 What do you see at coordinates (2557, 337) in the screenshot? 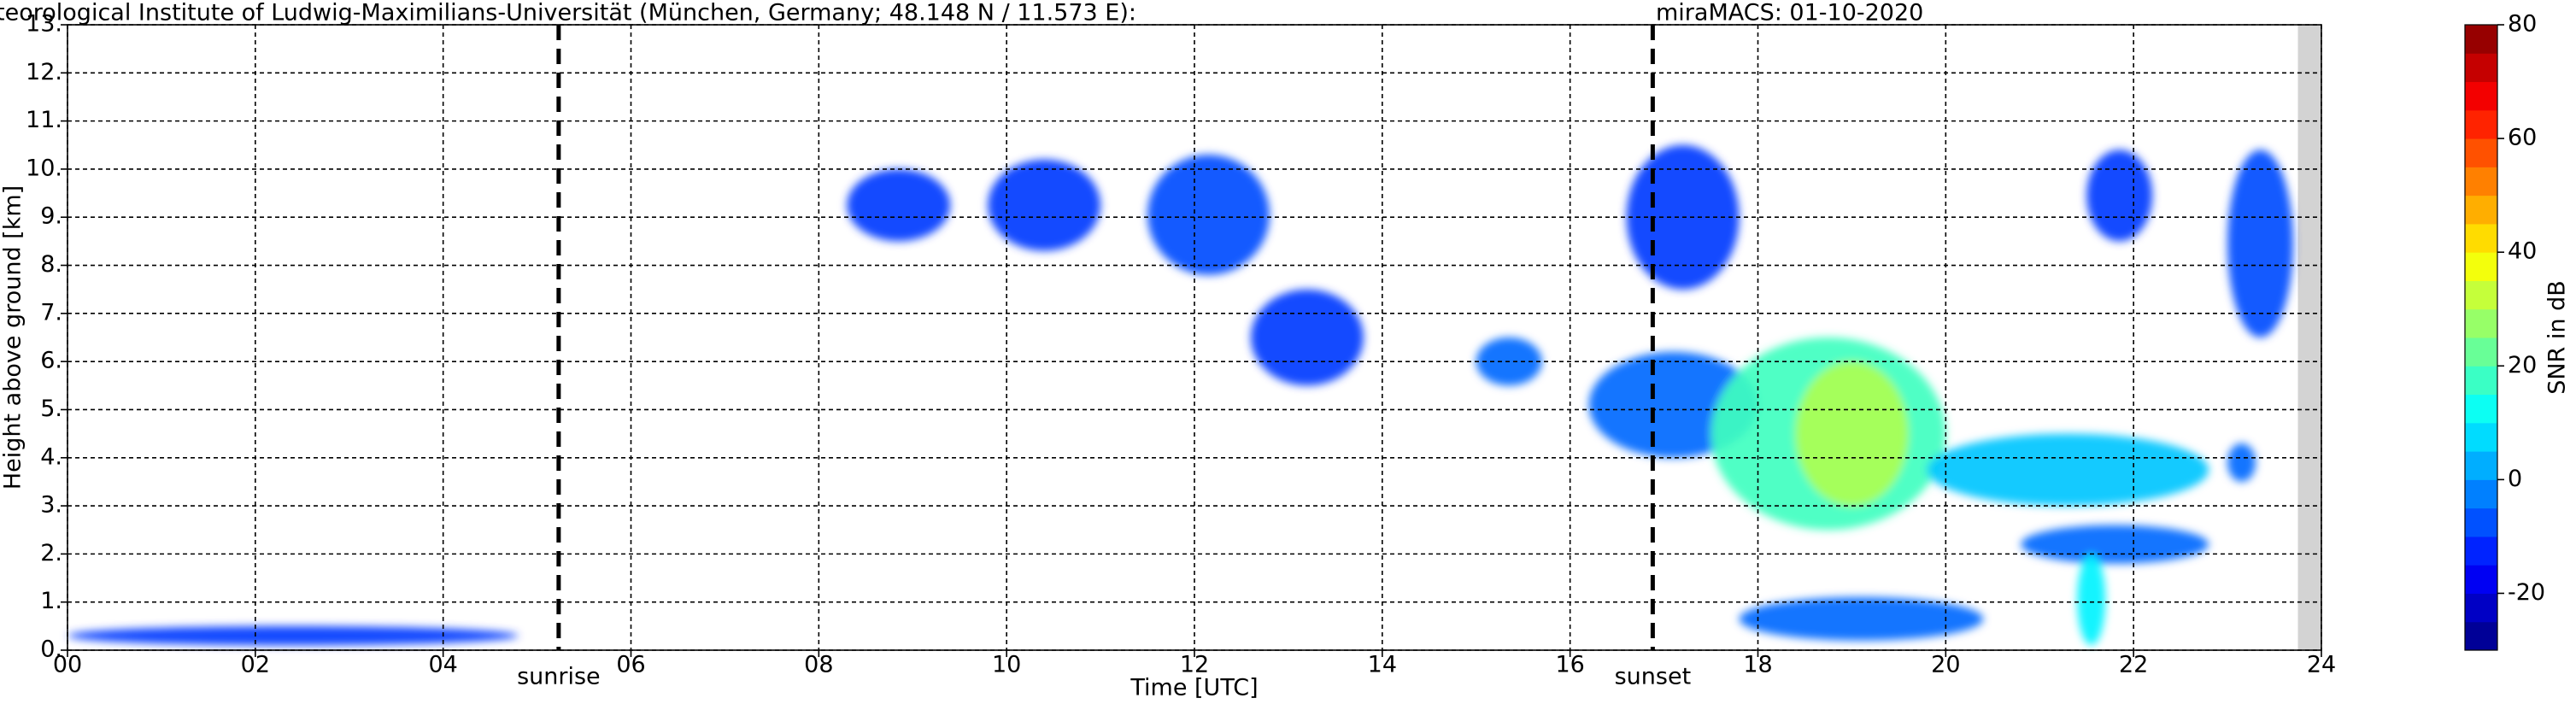
I see `colorbar-label: SNR in dB` at bounding box center [2557, 337].